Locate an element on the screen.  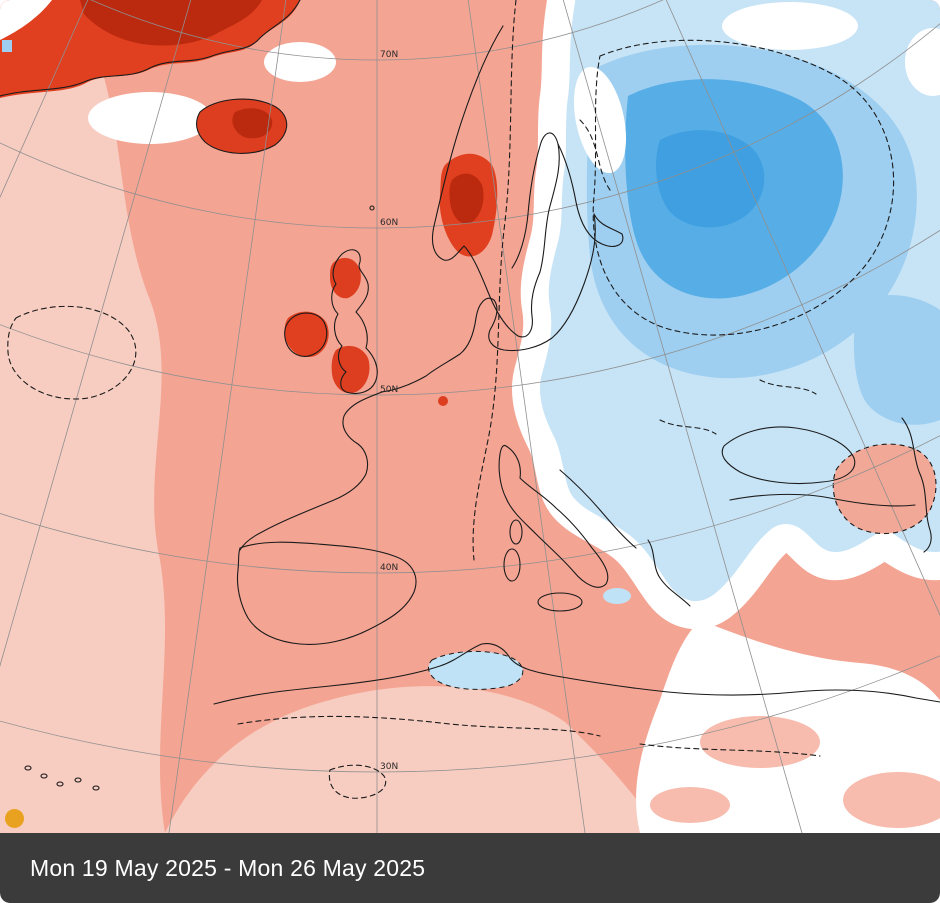
date-range-bar: Mon 19 May 2025 - Mon 26 May 2025 is located at coordinates (470, 868).